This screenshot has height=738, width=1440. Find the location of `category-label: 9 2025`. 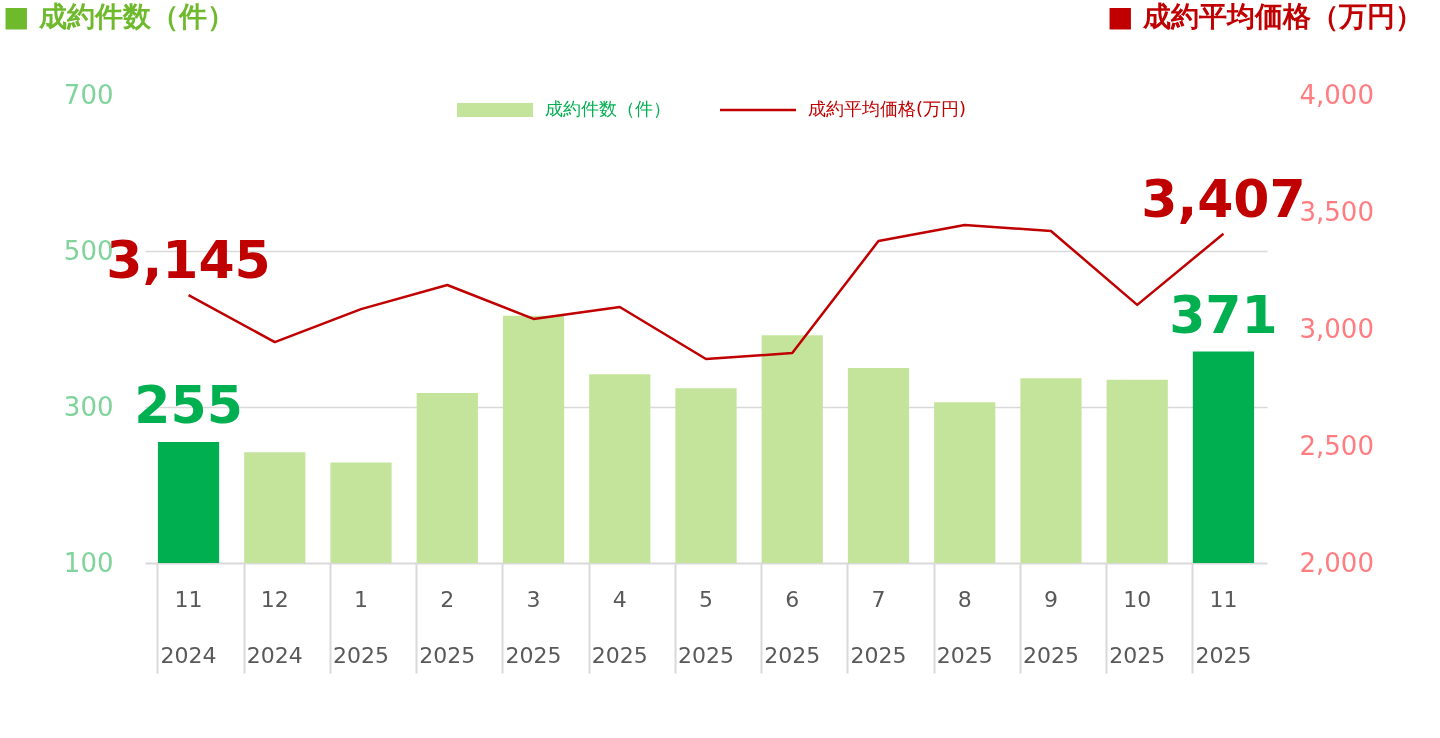

category-label: 9 2025 is located at coordinates (1050, 627).